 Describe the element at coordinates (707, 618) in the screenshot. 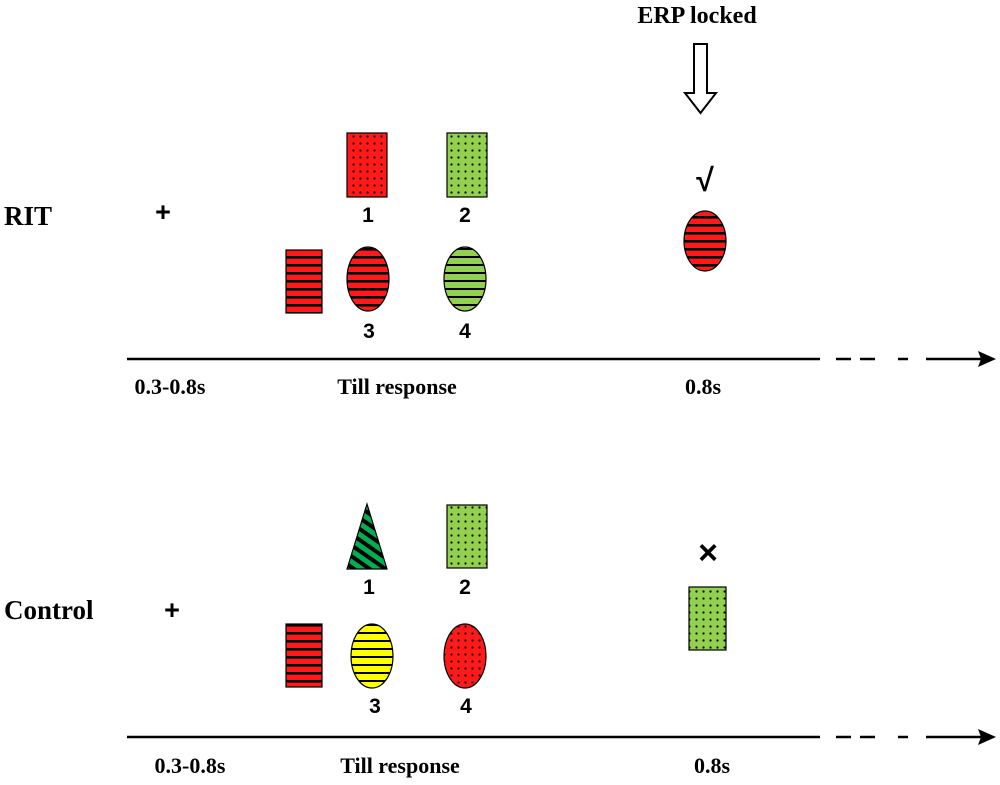

I see `feedback-green-dotted-rectangle` at that location.